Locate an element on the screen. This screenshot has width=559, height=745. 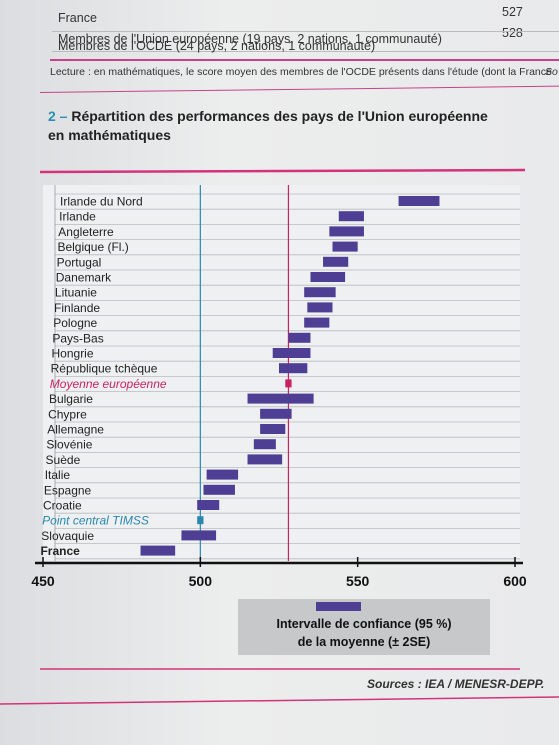
category-label: République tchèque is located at coordinates (104, 369).